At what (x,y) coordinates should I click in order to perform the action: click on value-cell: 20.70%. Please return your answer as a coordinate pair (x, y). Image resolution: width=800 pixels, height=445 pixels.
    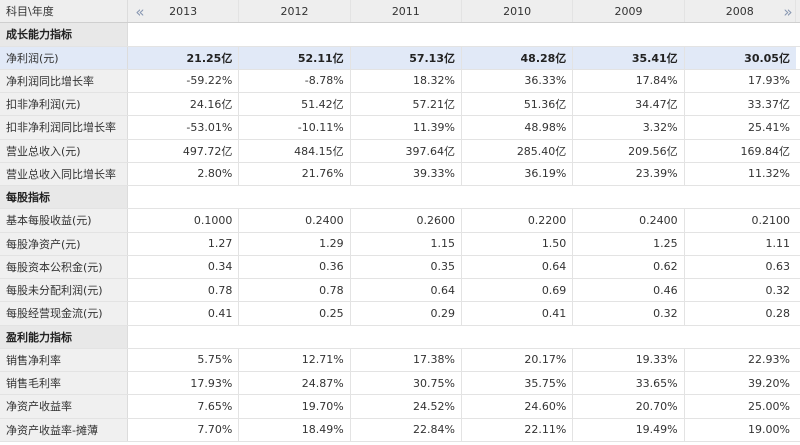
    Looking at the image, I should click on (629, 406).